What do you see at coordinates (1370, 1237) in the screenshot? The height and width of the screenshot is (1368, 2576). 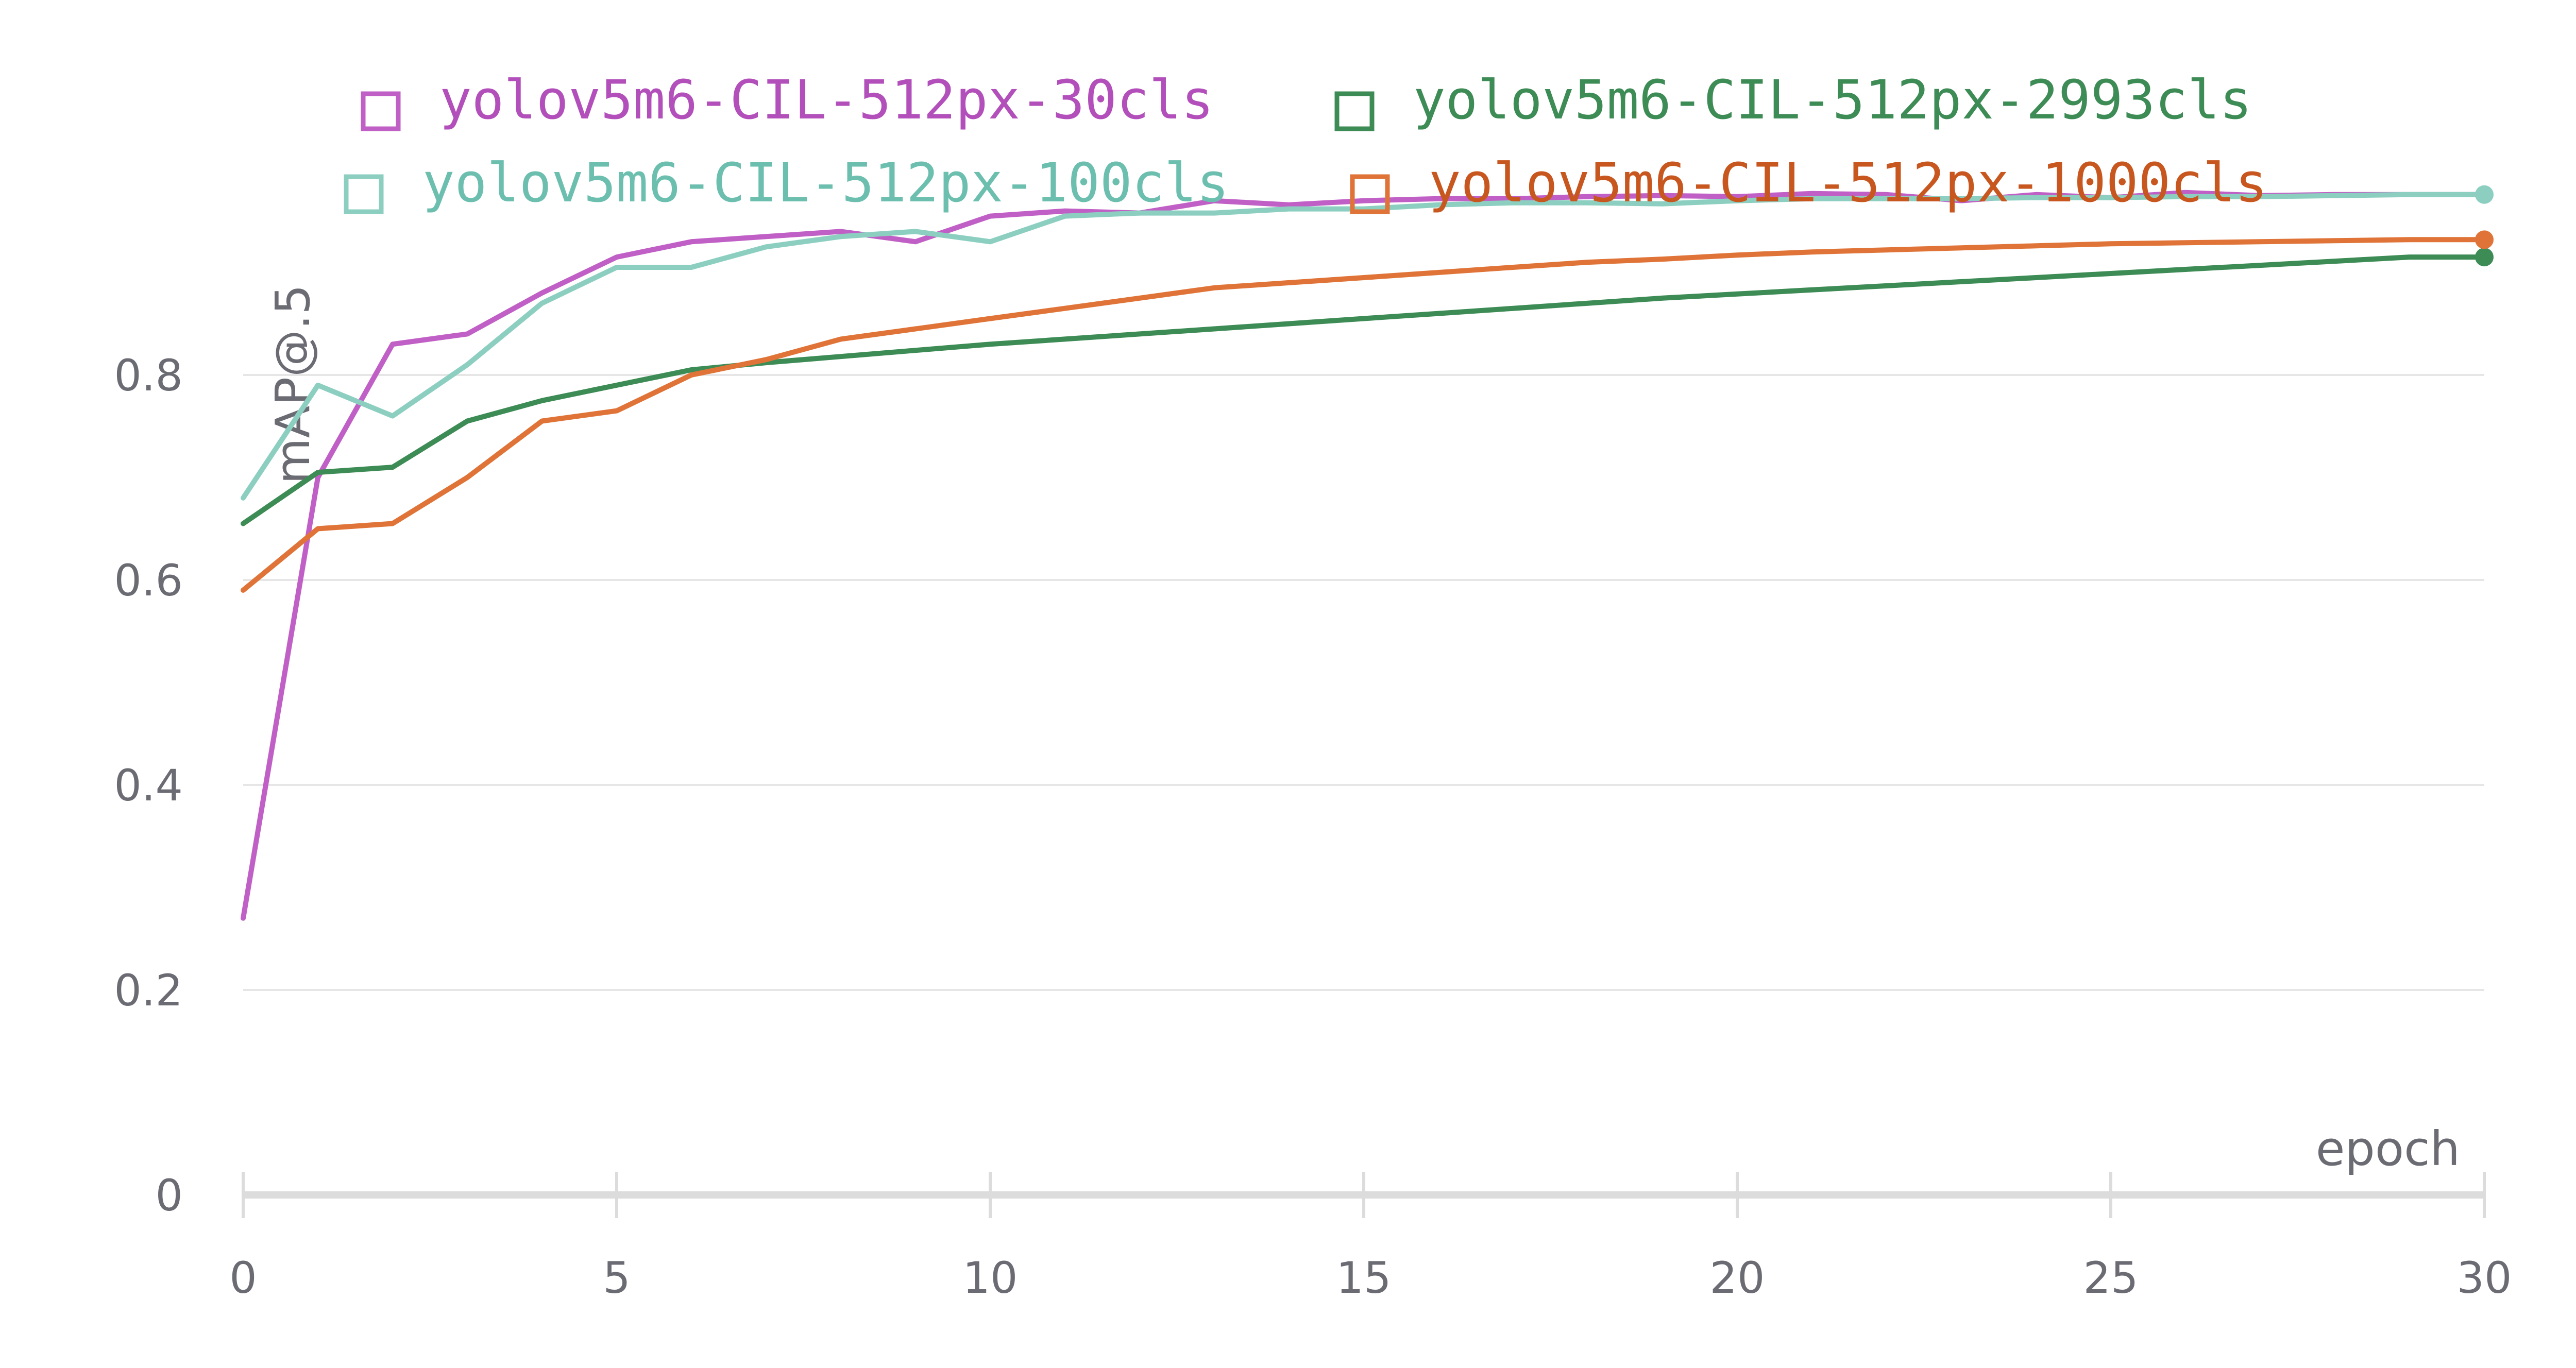 I see `x-axis-ticks: 0 5 10 15 20 25 30` at bounding box center [1370, 1237].